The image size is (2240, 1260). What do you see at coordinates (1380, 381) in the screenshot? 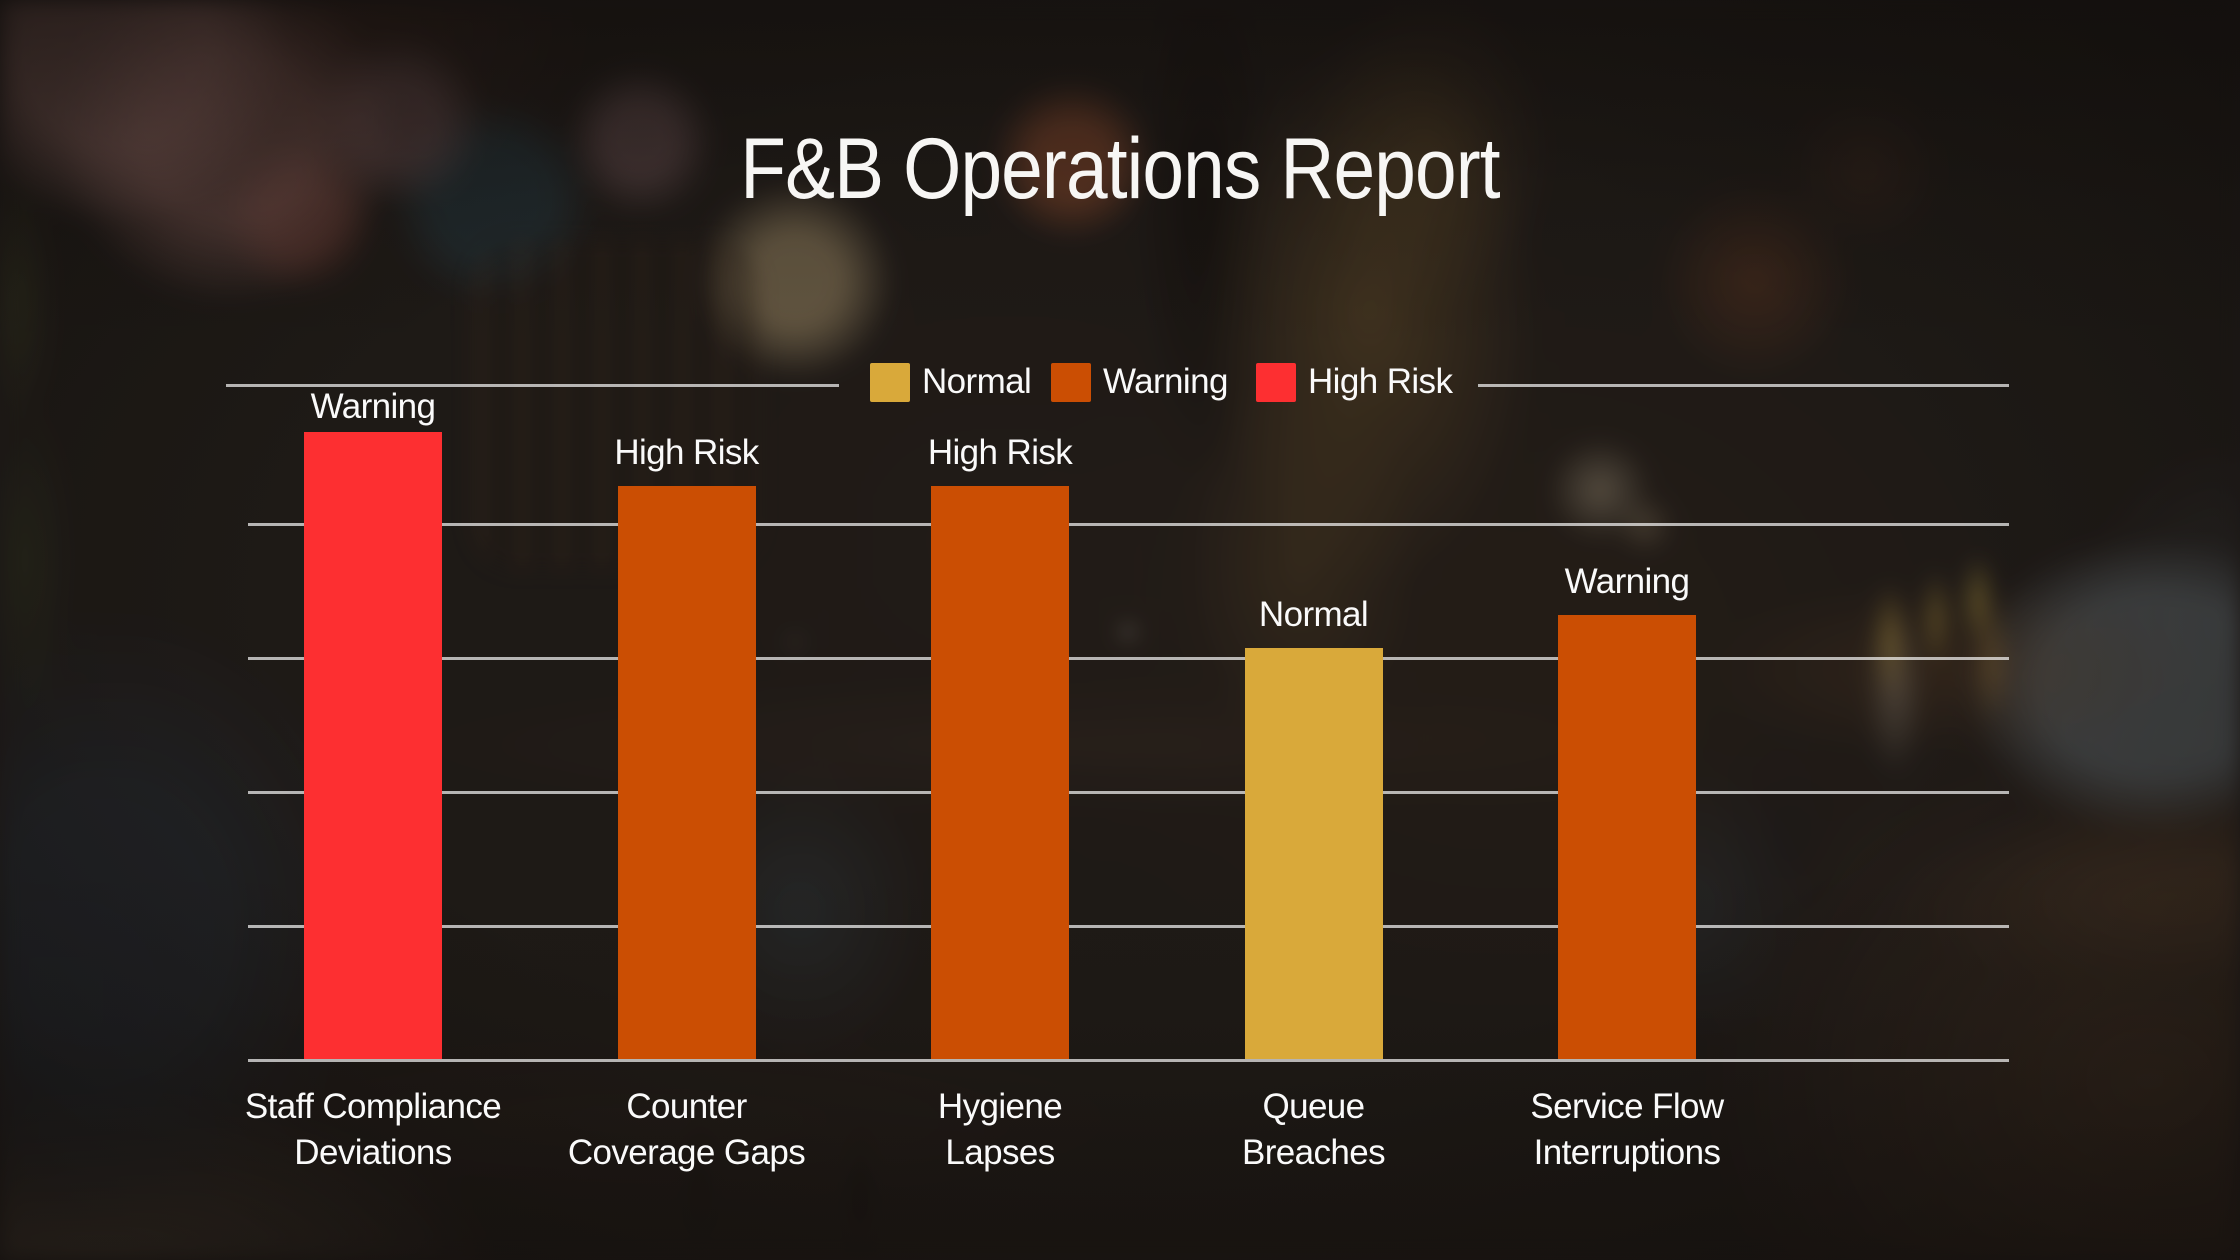
I see `legend-label: High Risk` at bounding box center [1380, 381].